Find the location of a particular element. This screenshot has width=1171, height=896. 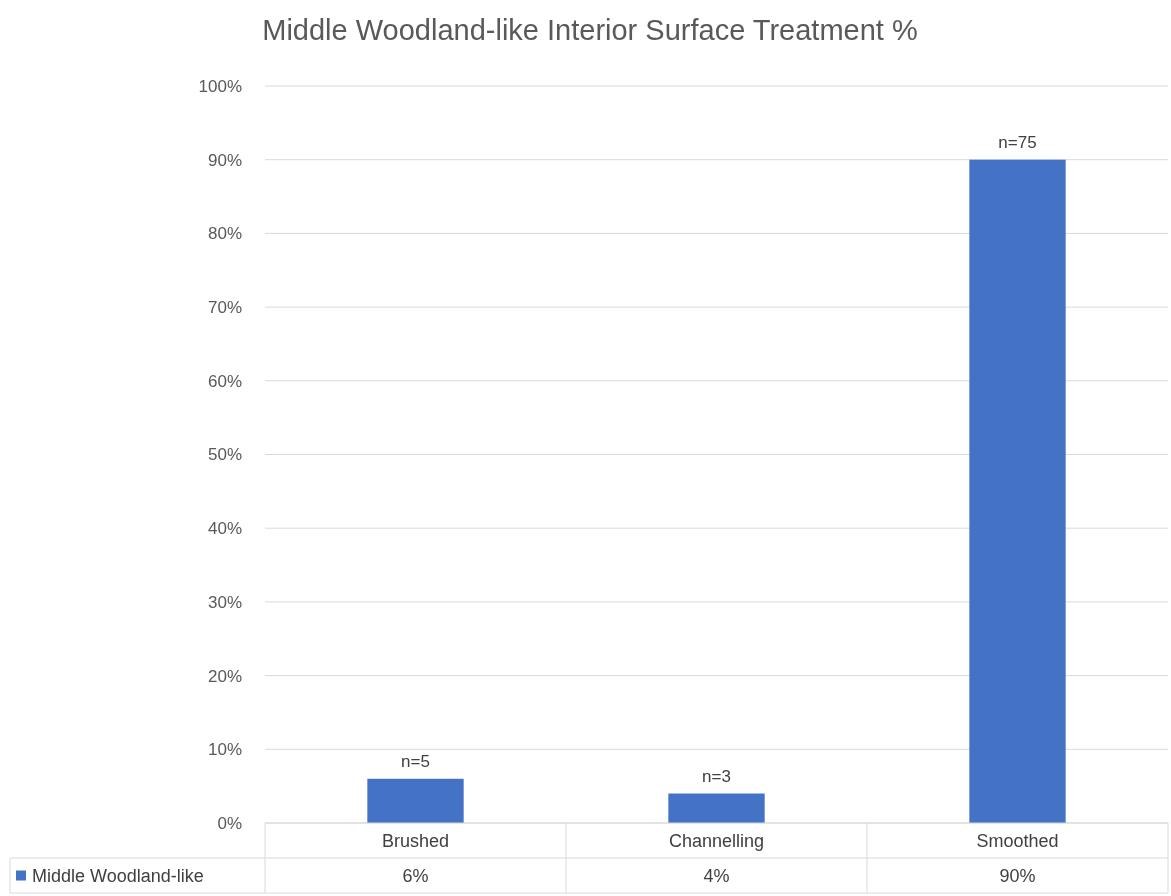

y-tick-label: 30% is located at coordinates (224, 602).